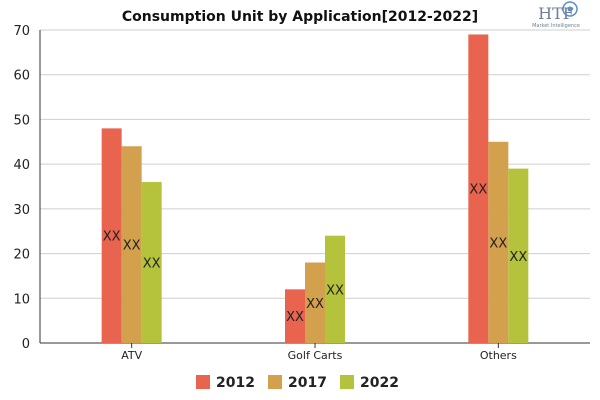  I want to click on logo-subtitle: Market Intelligence, so click(556, 26).